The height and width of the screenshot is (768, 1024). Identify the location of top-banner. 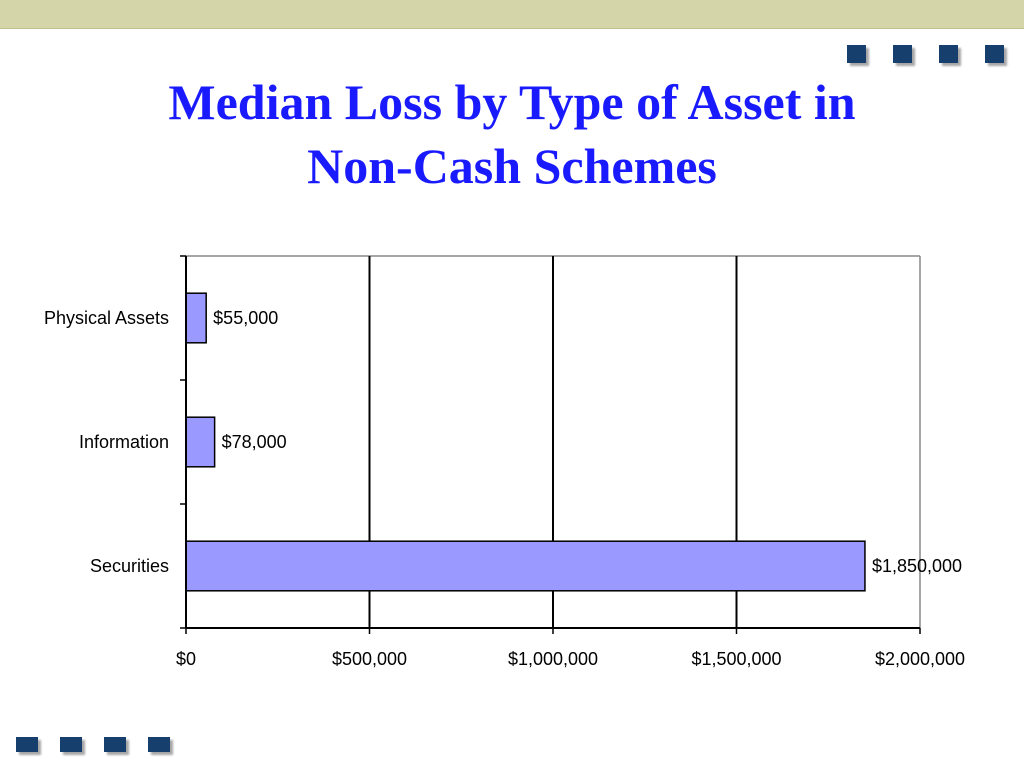
(512, 14).